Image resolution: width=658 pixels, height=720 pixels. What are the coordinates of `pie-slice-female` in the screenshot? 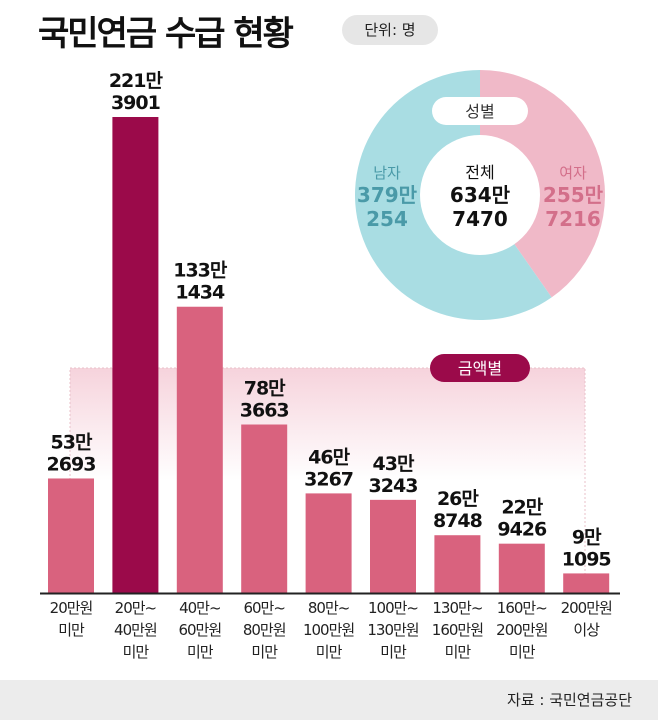 It's located at (543, 184).